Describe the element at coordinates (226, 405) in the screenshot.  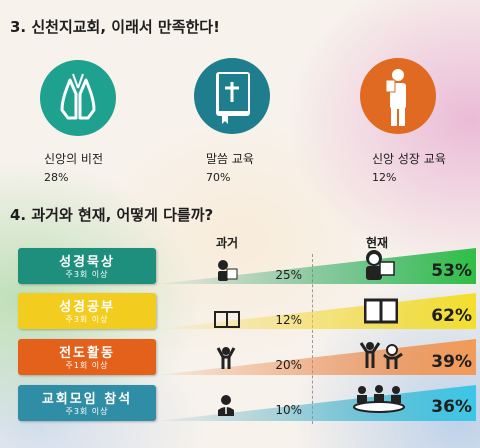
I see `person-speaker-icon` at that location.